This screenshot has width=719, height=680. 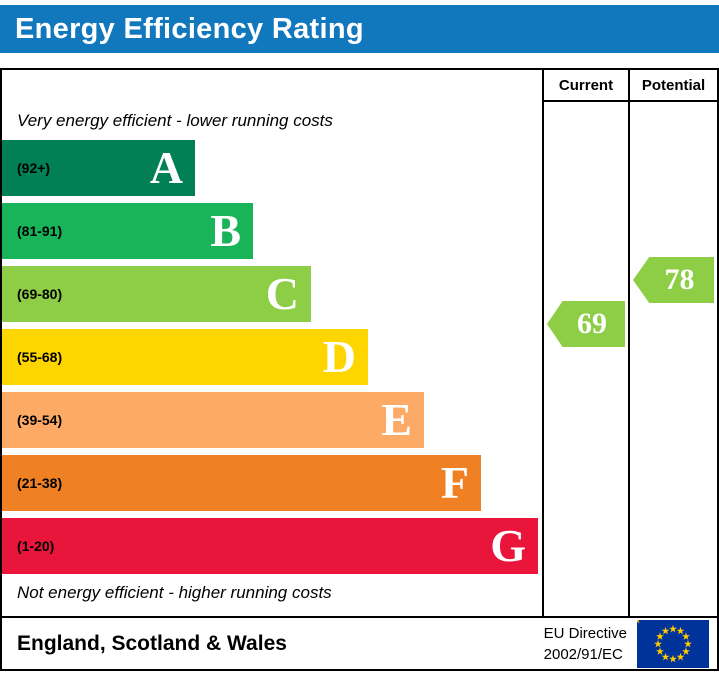 I want to click on band-bar-E: (39-54) E, so click(x=213, y=420).